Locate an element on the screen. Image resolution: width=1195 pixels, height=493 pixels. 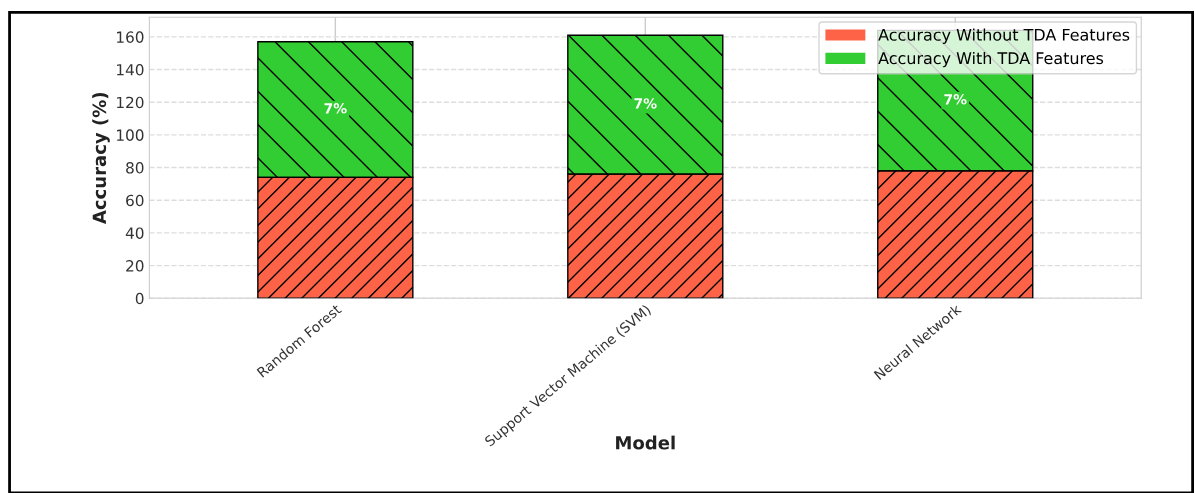
y-axis-title: Accuracy (%) is located at coordinates (101, 158).